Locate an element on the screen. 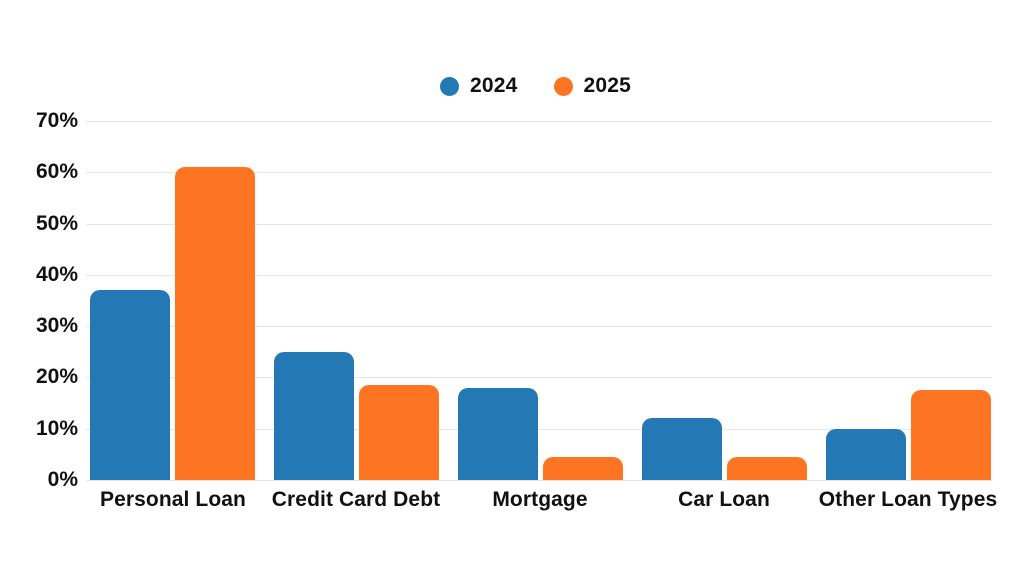 Image resolution: width=1024 pixels, height=576 pixels. y-axis-tick-label: 60% is located at coordinates (56, 171).